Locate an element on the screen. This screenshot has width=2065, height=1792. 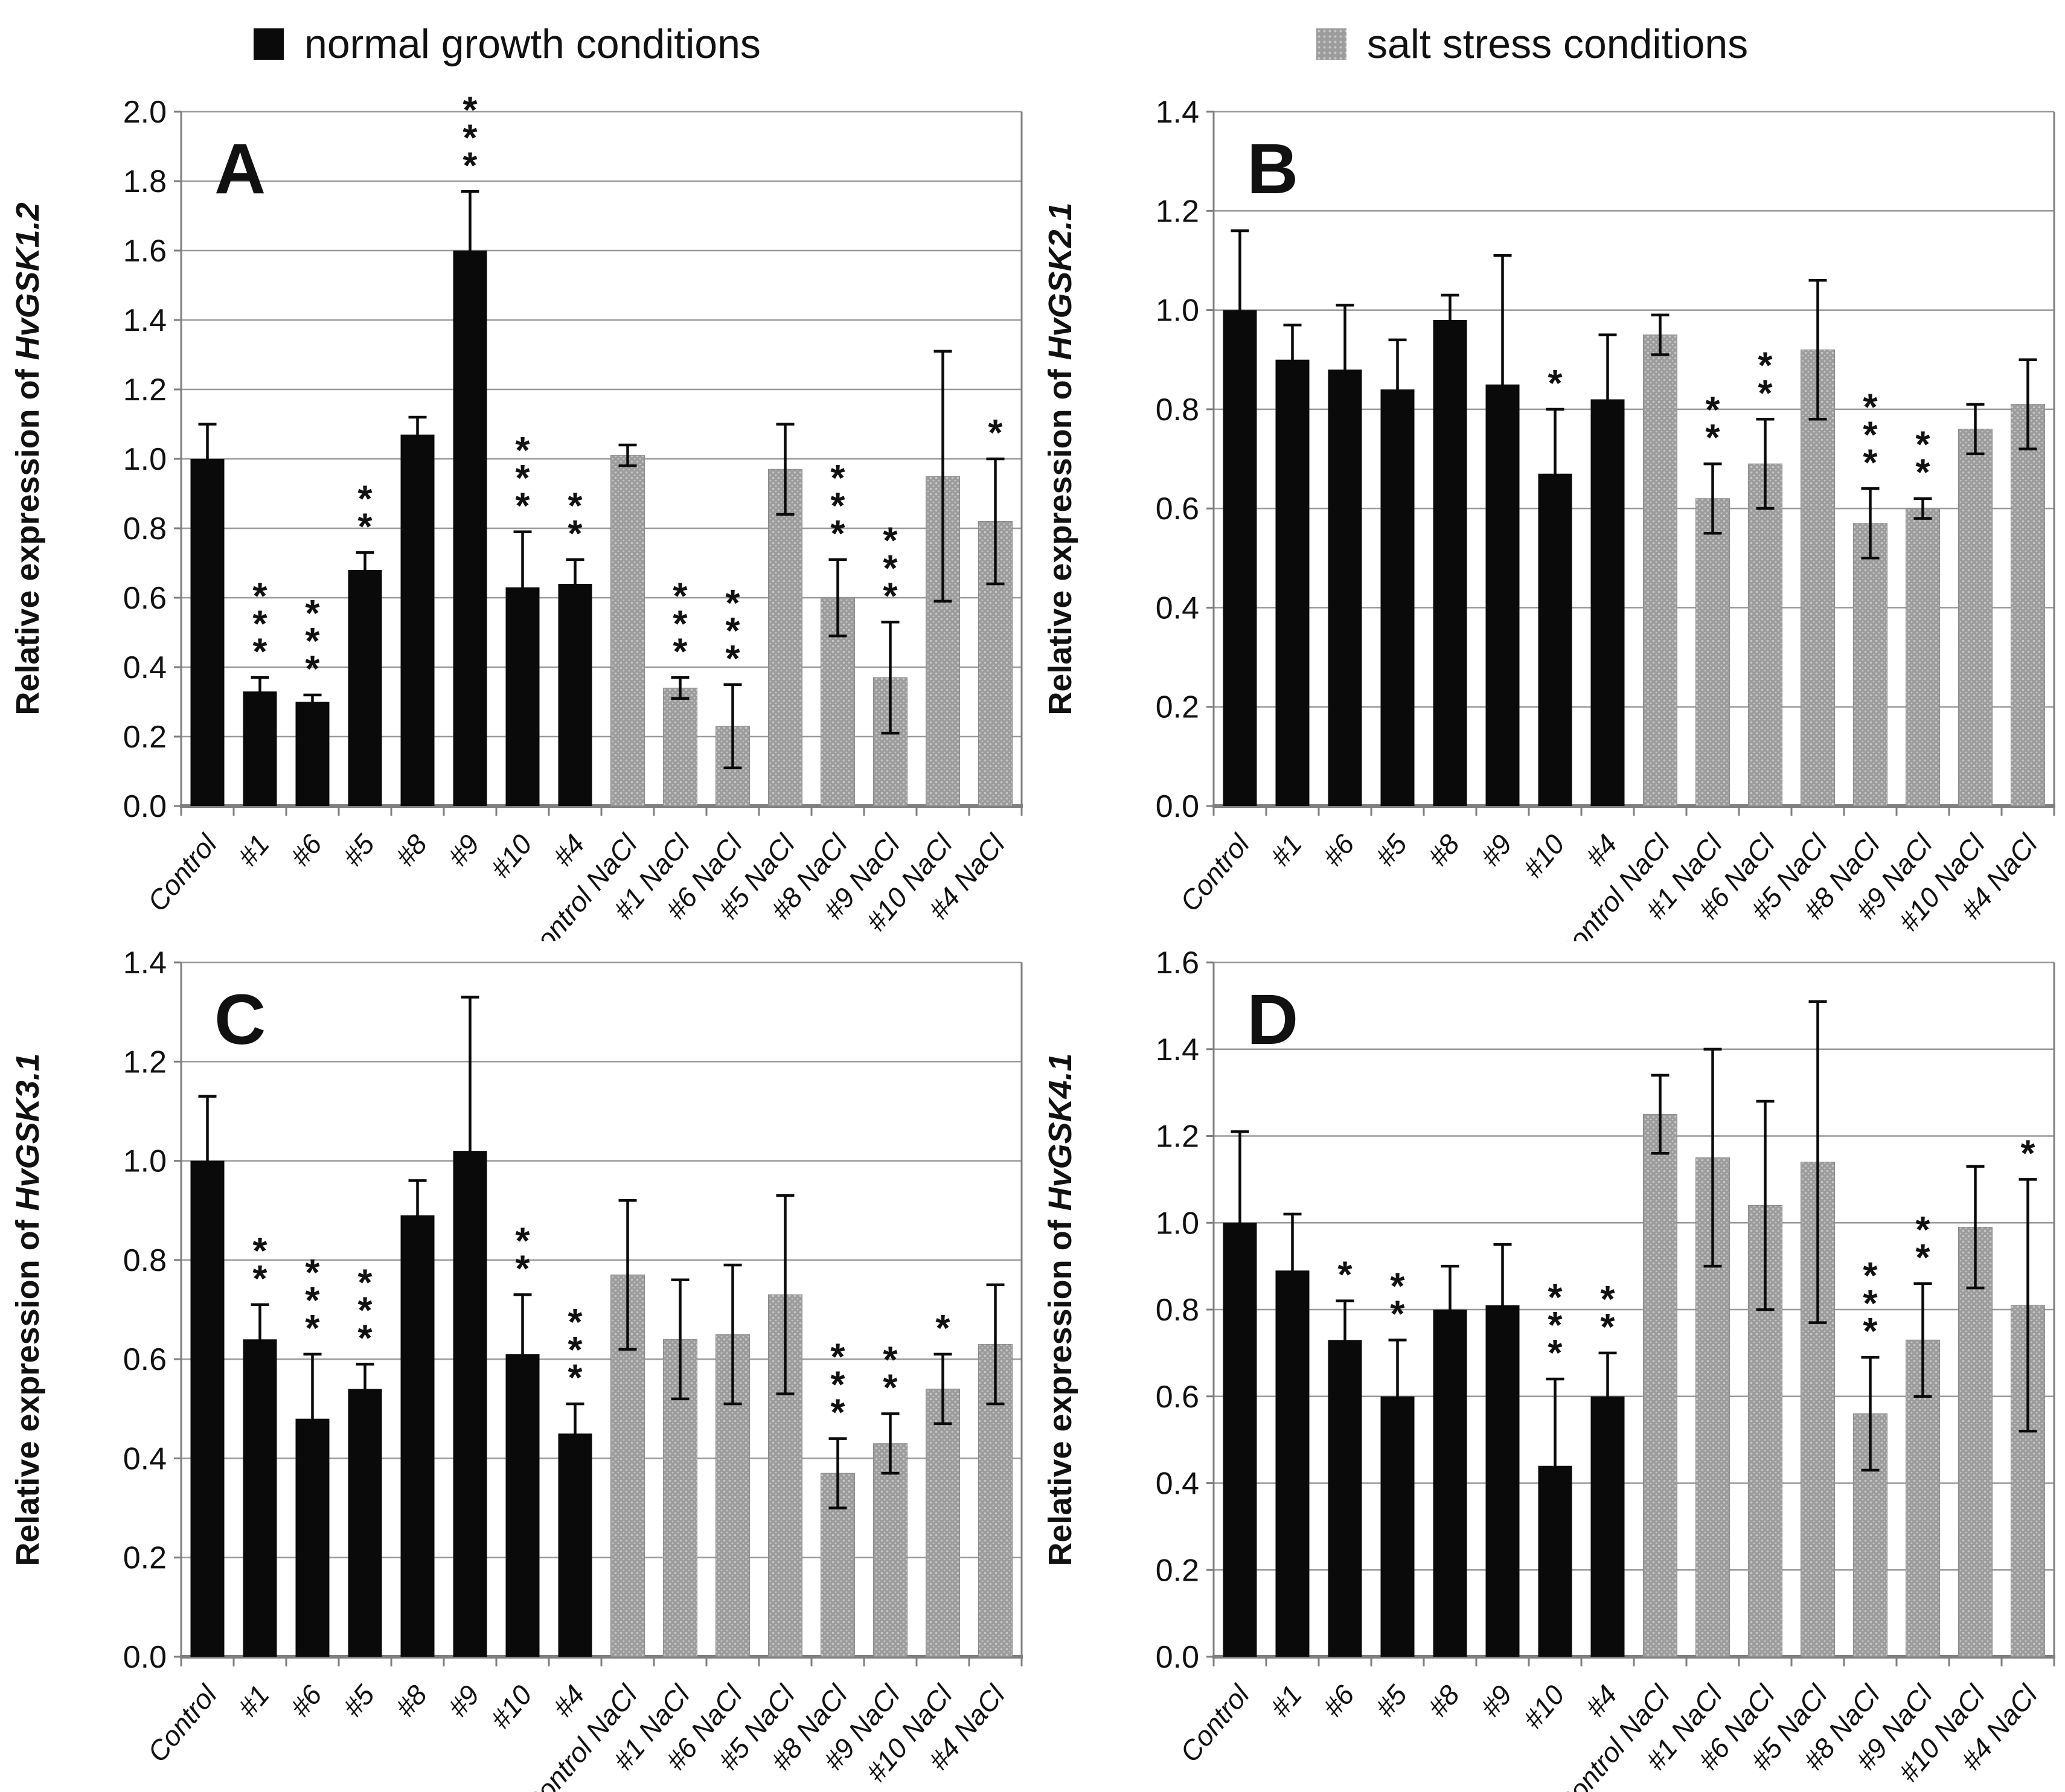
bar-#1-nacl is located at coordinates (680, 747).